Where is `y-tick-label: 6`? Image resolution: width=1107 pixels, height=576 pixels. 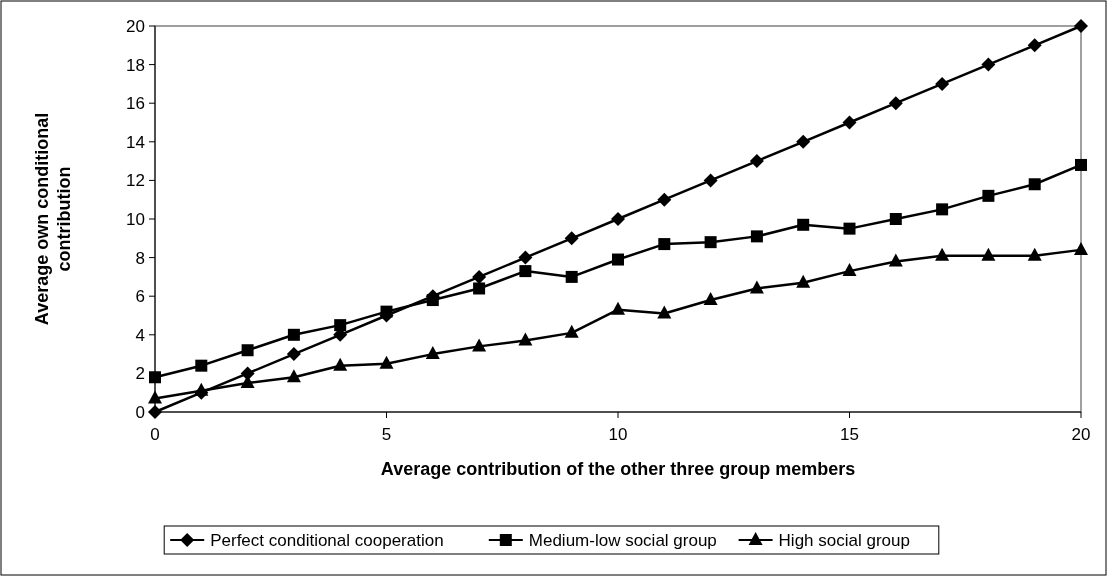 y-tick-label: 6 is located at coordinates (140, 297).